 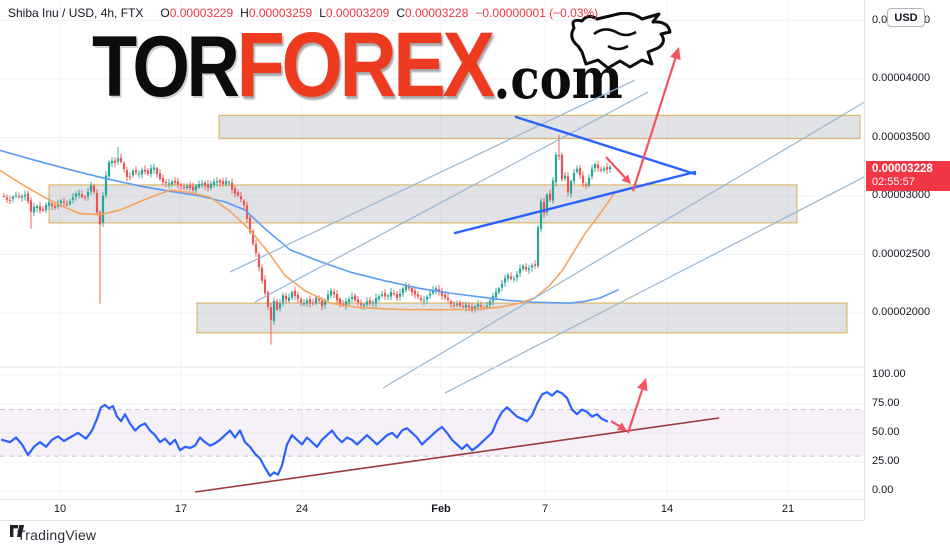 I want to click on time-tick-10: 10, so click(x=60, y=509).